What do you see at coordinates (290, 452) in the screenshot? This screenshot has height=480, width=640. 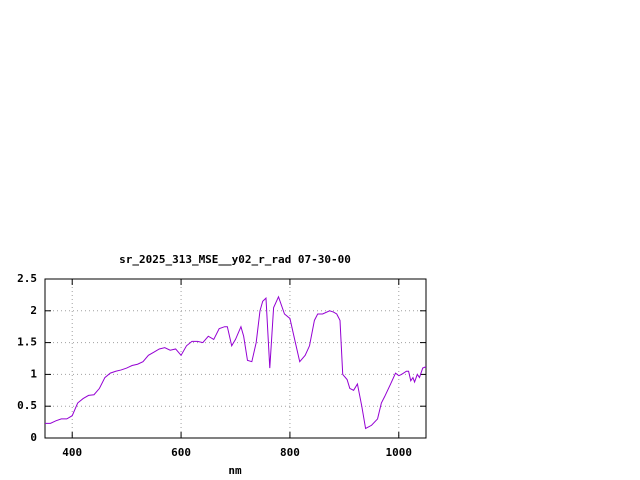 I see `x-tick-label: 800` at bounding box center [290, 452].